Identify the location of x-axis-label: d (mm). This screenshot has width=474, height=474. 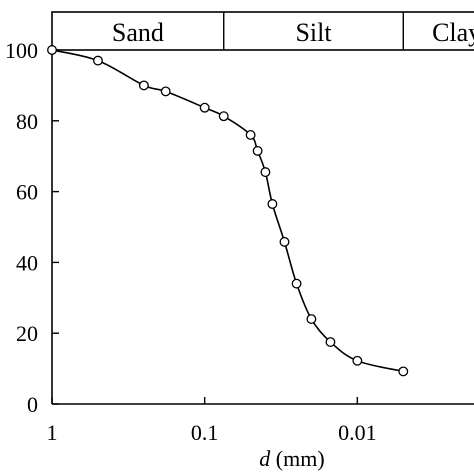
(291, 458).